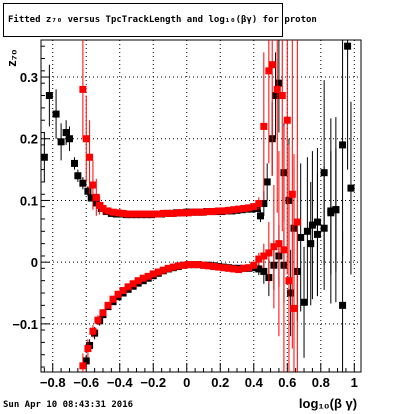 This screenshot has height=414, width=400. What do you see at coordinates (220, 382) in the screenshot?
I see `x-tick-label: 0.2` at bounding box center [220, 382].